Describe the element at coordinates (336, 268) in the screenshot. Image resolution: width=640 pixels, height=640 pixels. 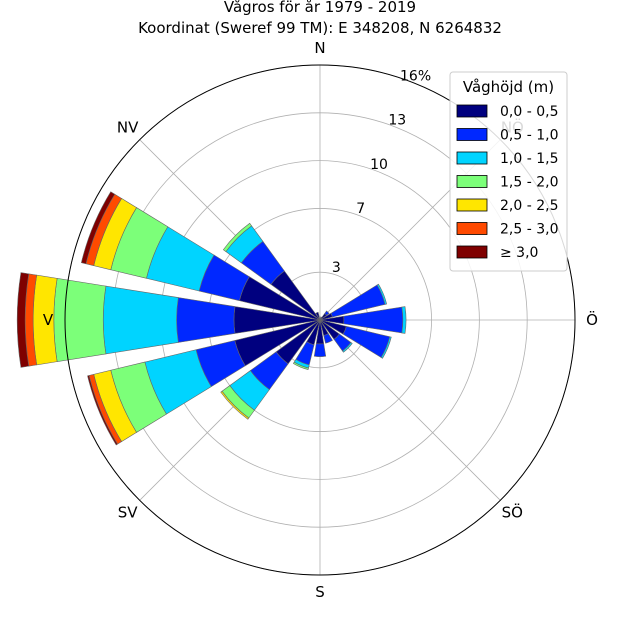
I see `radial-tick-label: 3` at that location.